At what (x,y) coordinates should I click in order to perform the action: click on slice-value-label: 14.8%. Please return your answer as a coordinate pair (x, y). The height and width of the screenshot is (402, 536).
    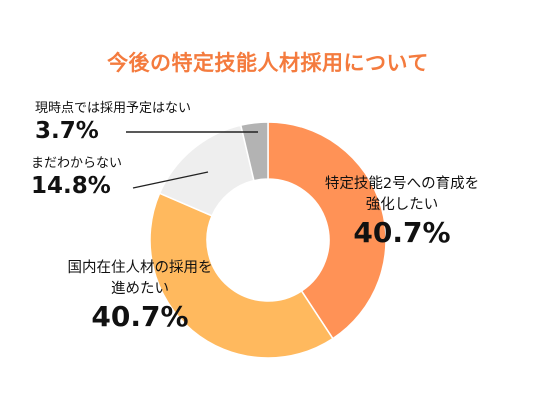
    Looking at the image, I should click on (71, 186).